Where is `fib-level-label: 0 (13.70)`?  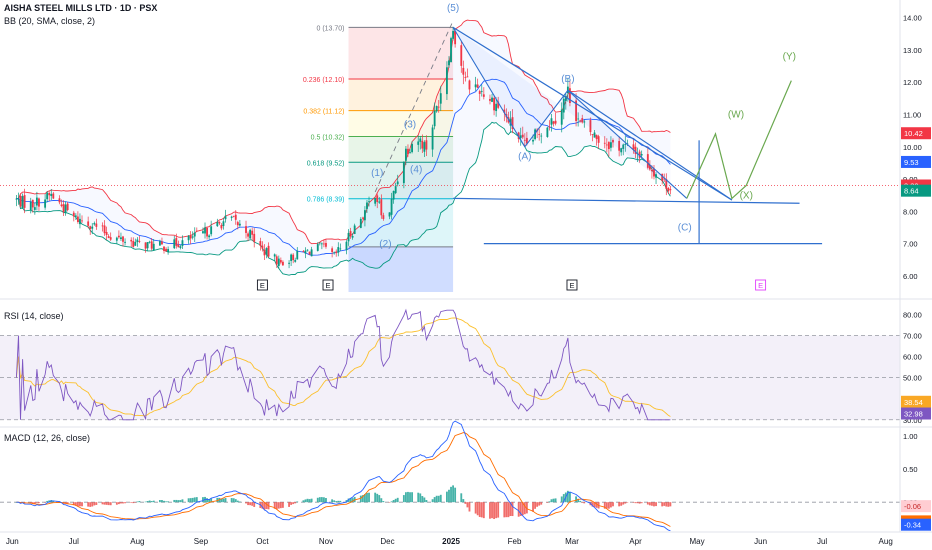
fib-level-label: 0 (13.70) is located at coordinates (330, 28).